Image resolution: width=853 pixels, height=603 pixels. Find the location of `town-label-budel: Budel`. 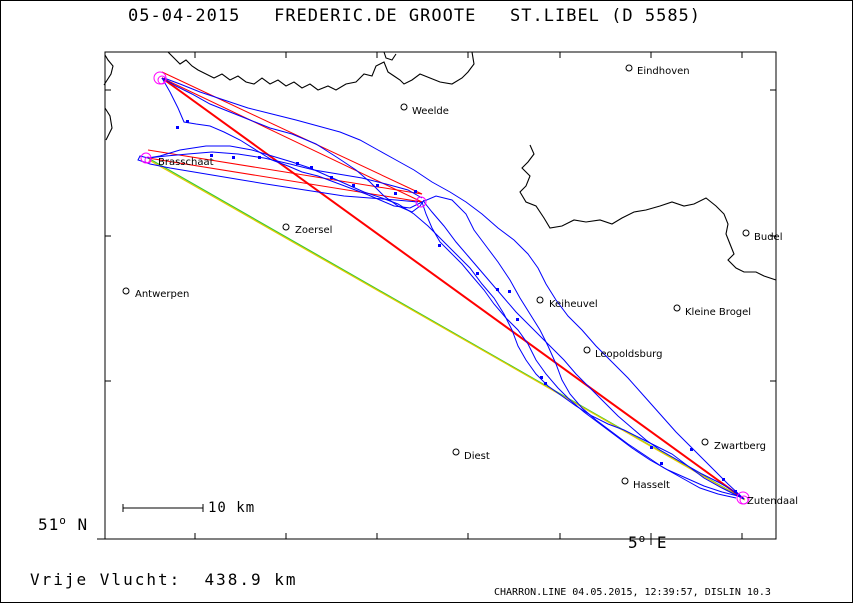

town-label-budel: Budel is located at coordinates (768, 237).